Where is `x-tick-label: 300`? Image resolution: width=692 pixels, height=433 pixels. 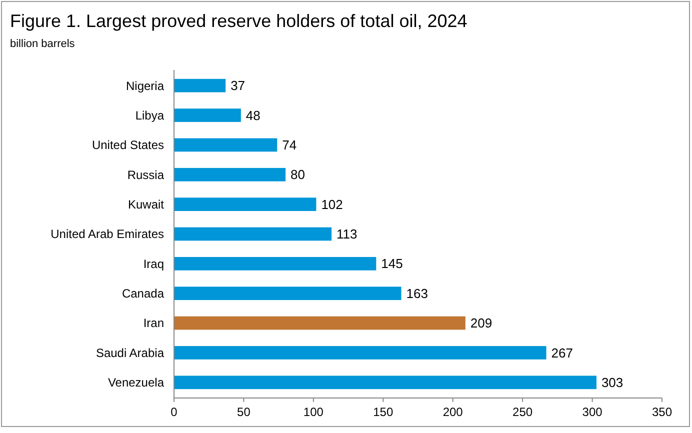 x-tick-label: 300 is located at coordinates (592, 412).